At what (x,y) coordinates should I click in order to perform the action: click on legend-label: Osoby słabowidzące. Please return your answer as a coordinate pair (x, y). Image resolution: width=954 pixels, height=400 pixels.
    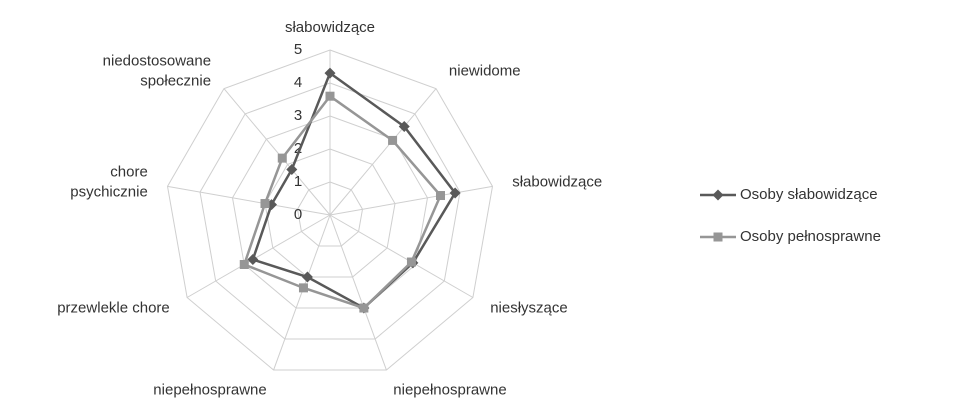
    Looking at the image, I should click on (809, 194).